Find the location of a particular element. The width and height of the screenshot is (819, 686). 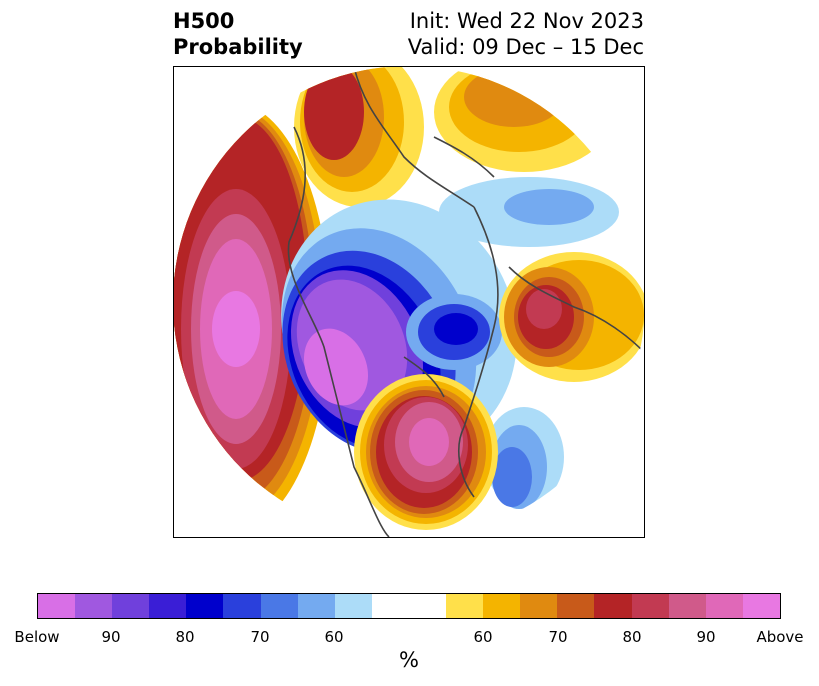

colorbar is located at coordinates (409, 606).